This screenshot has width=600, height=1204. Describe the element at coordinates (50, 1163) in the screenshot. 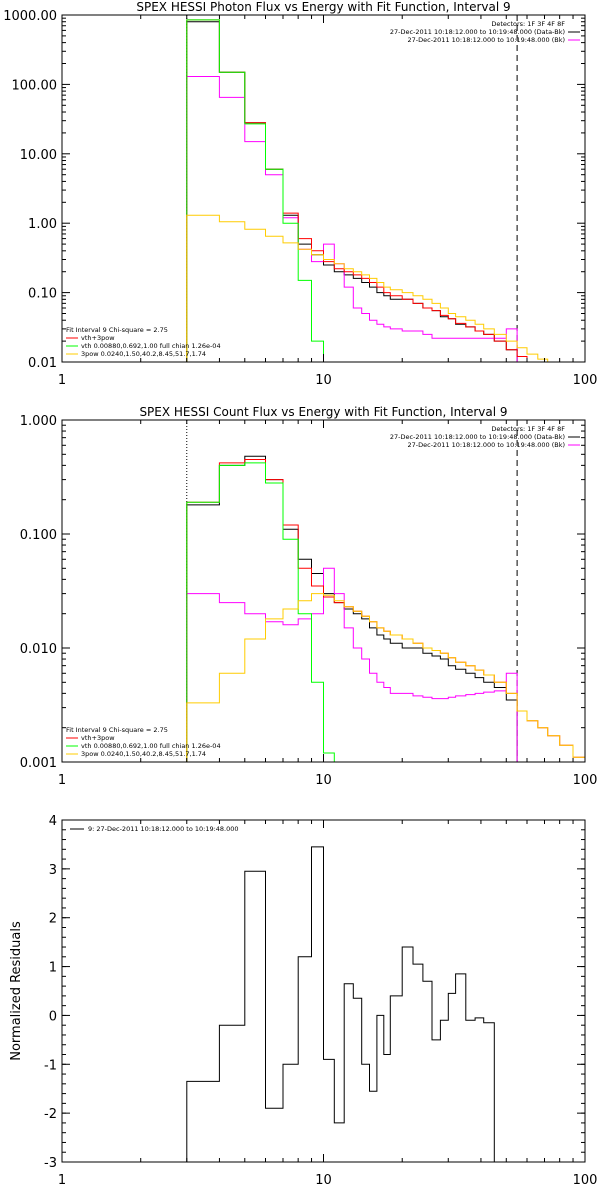

I see `y-tick-label: -3` at that location.